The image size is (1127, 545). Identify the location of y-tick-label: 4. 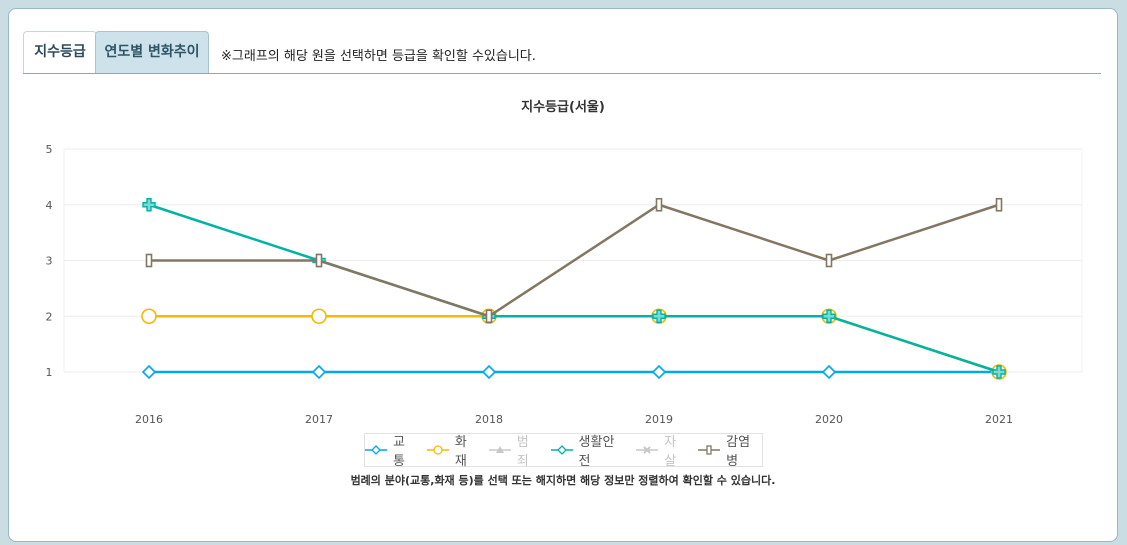
(49, 205).